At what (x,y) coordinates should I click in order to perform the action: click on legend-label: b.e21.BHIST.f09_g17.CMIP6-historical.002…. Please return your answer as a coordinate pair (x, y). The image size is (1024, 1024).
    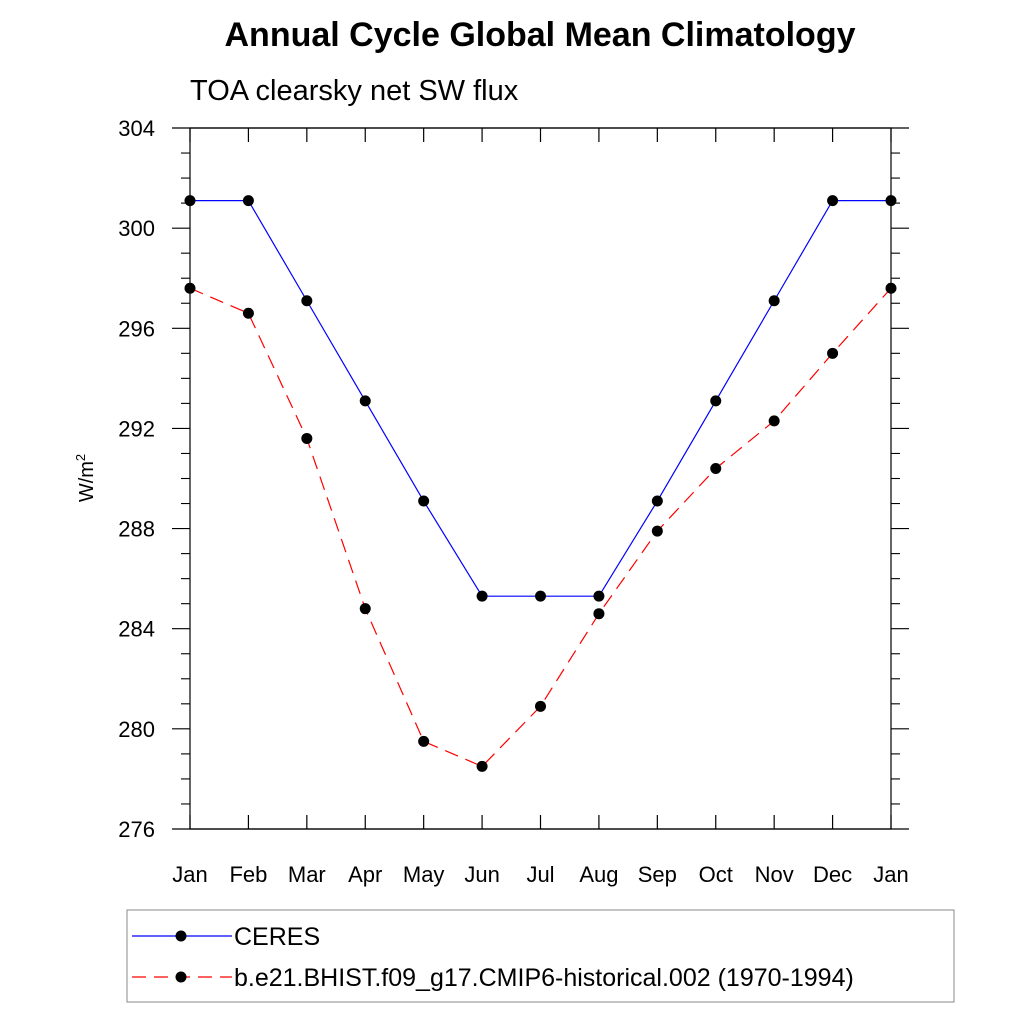
    Looking at the image, I should click on (544, 978).